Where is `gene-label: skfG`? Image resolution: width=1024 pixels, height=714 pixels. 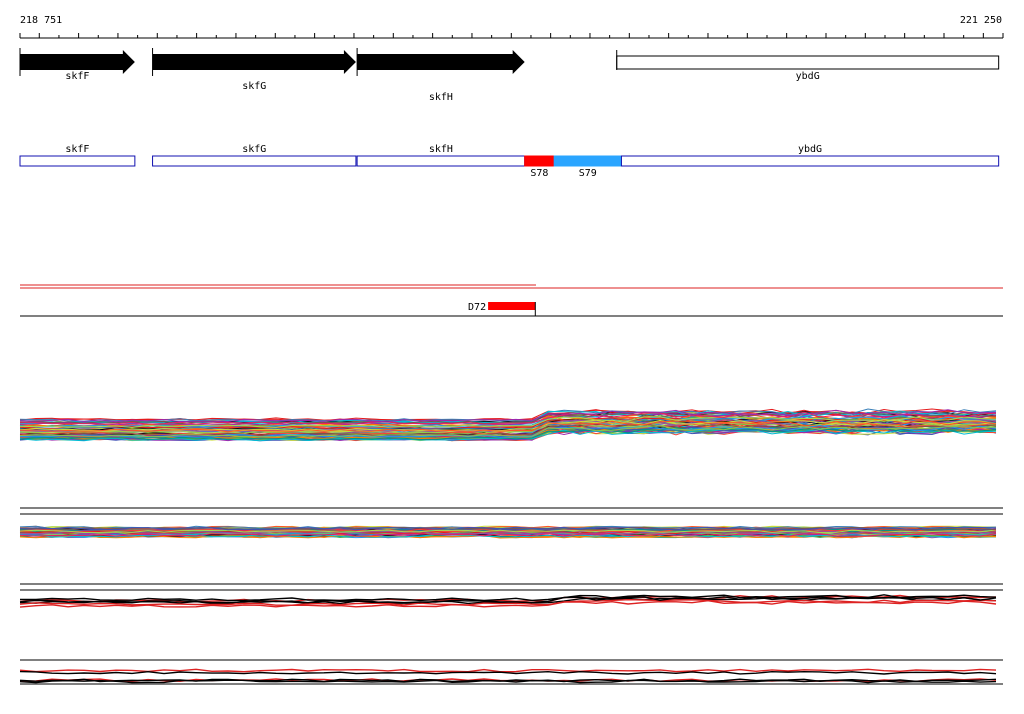 gene-label: skfG is located at coordinates (254, 86).